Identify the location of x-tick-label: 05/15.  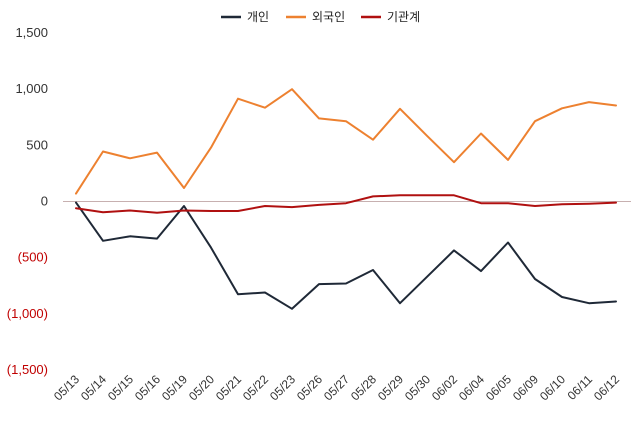
(120, 387).